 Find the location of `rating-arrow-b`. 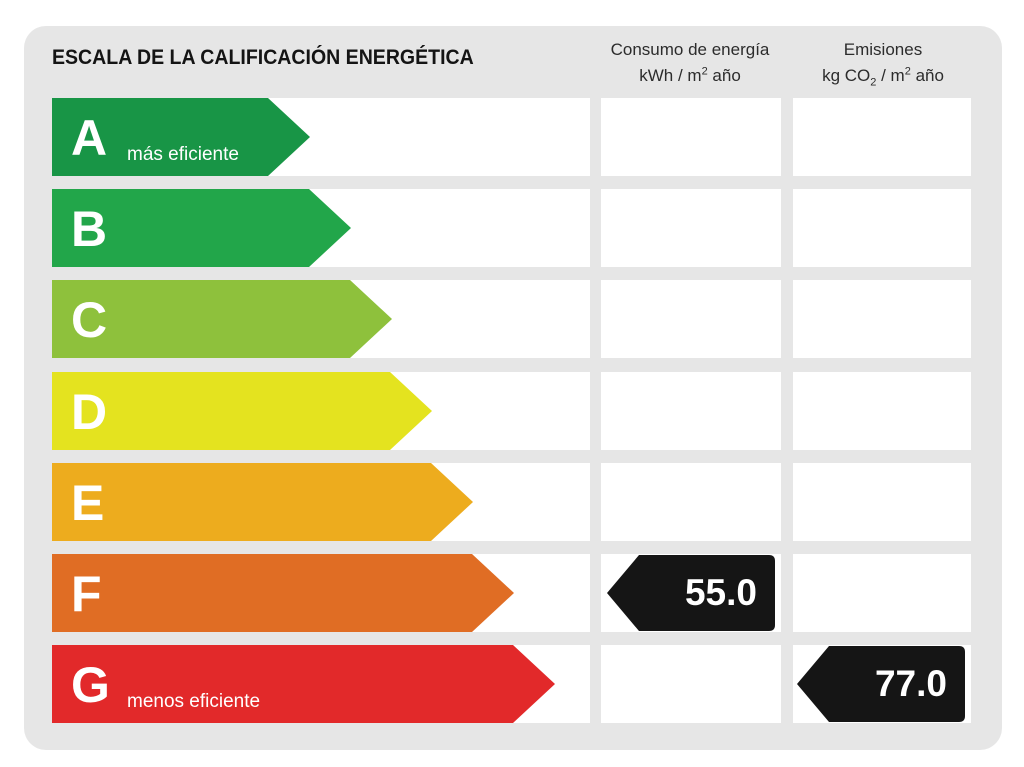

rating-arrow-b is located at coordinates (201, 228).